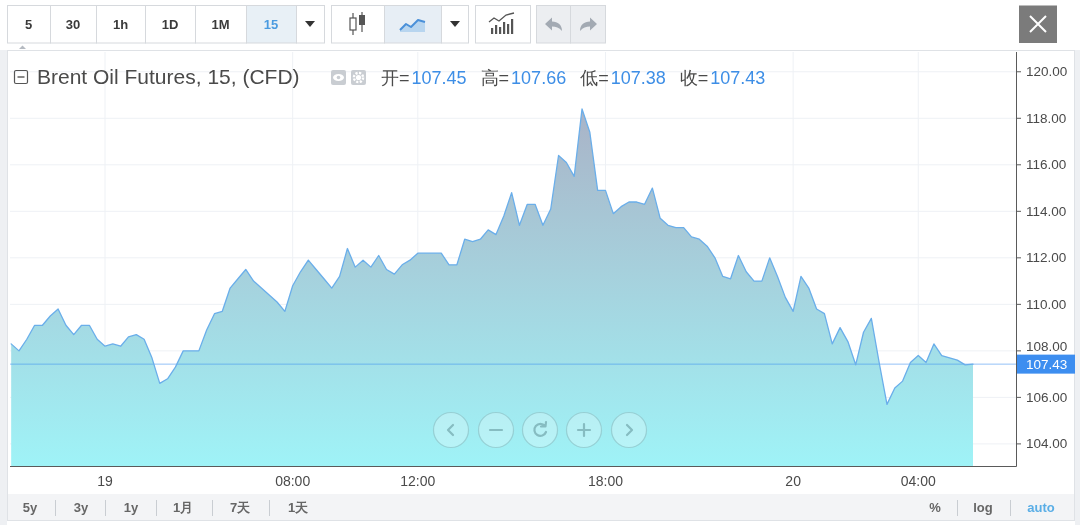  I want to click on x-tick-label: 12:00, so click(418, 481).